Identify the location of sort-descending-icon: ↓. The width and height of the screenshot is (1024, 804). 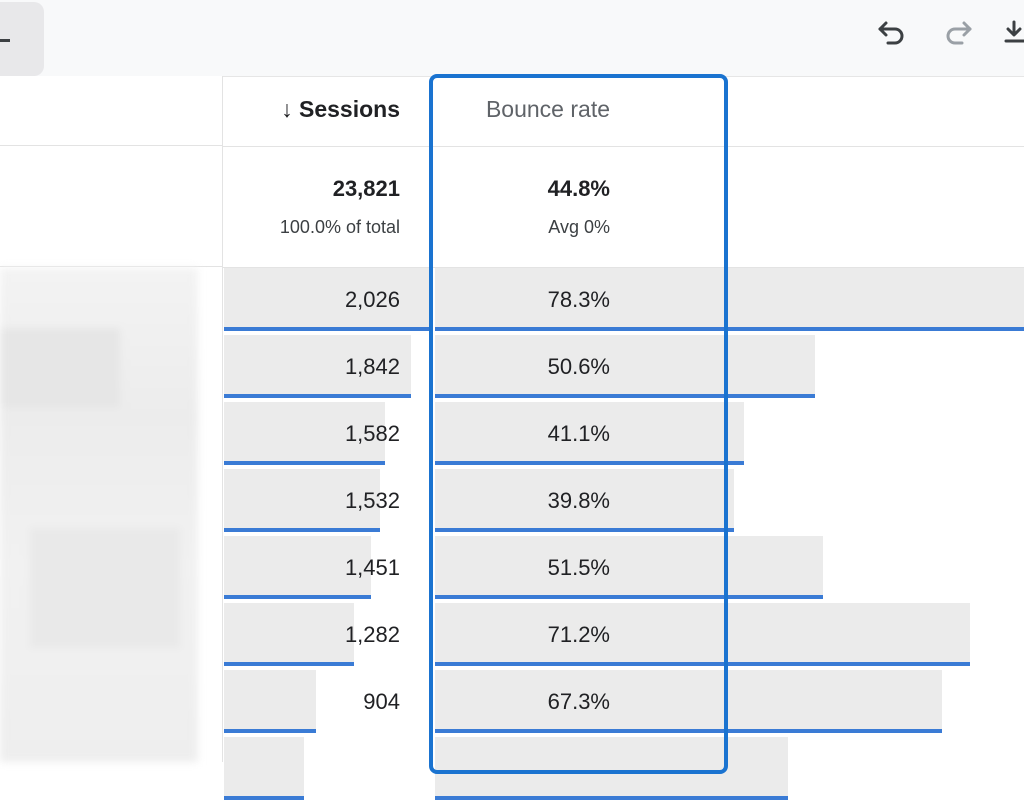
(287, 109).